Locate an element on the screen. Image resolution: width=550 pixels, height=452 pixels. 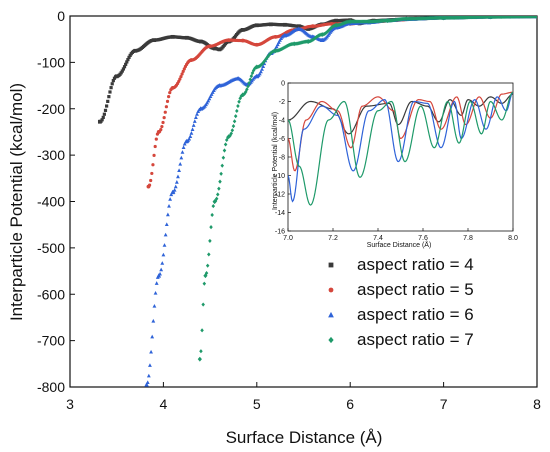
inset-series-3-line is located at coordinates (400, 147).